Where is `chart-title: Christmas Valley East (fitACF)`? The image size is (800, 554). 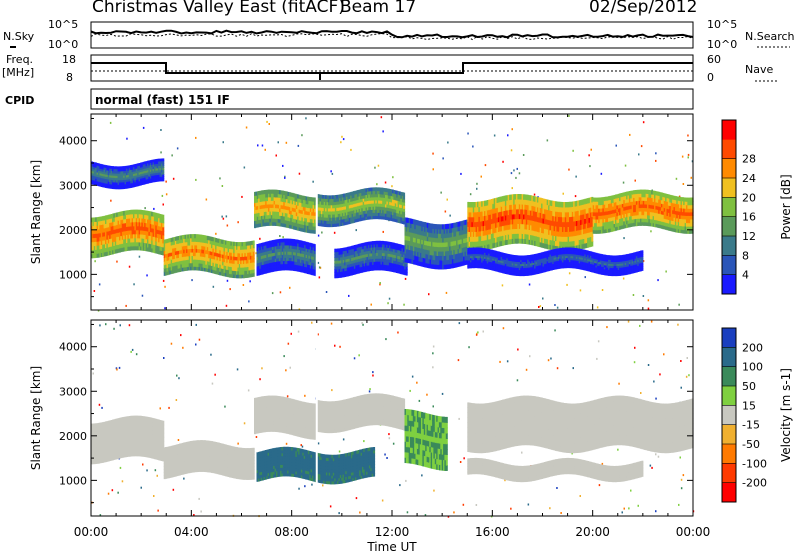 chart-title: Christmas Valley East (fitACF) is located at coordinates (218, 8).